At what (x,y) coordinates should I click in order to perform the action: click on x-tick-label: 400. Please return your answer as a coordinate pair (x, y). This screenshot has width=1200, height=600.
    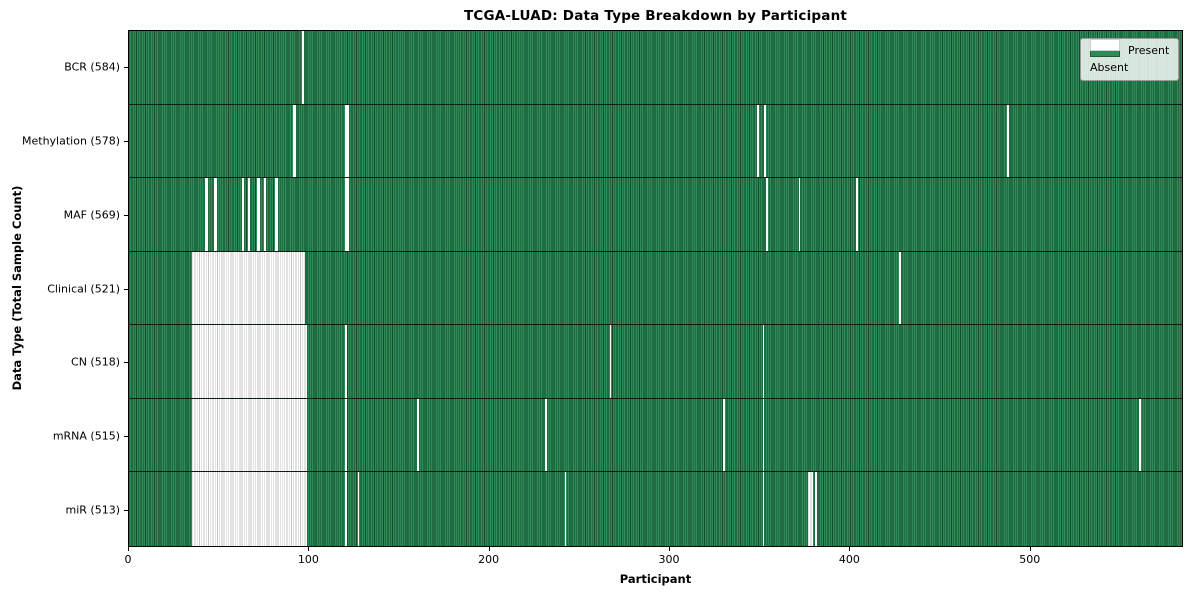
    Looking at the image, I should click on (849, 559).